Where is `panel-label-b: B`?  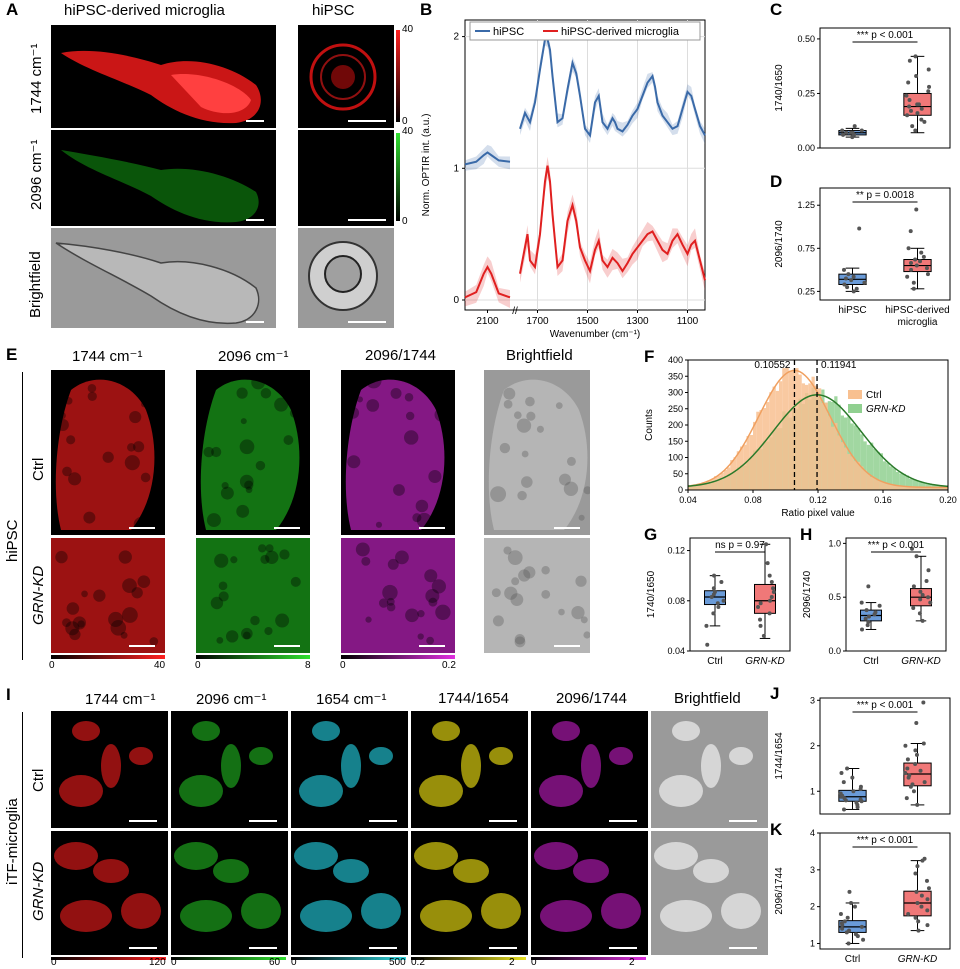
panel-label-b: B is located at coordinates (426, 9).